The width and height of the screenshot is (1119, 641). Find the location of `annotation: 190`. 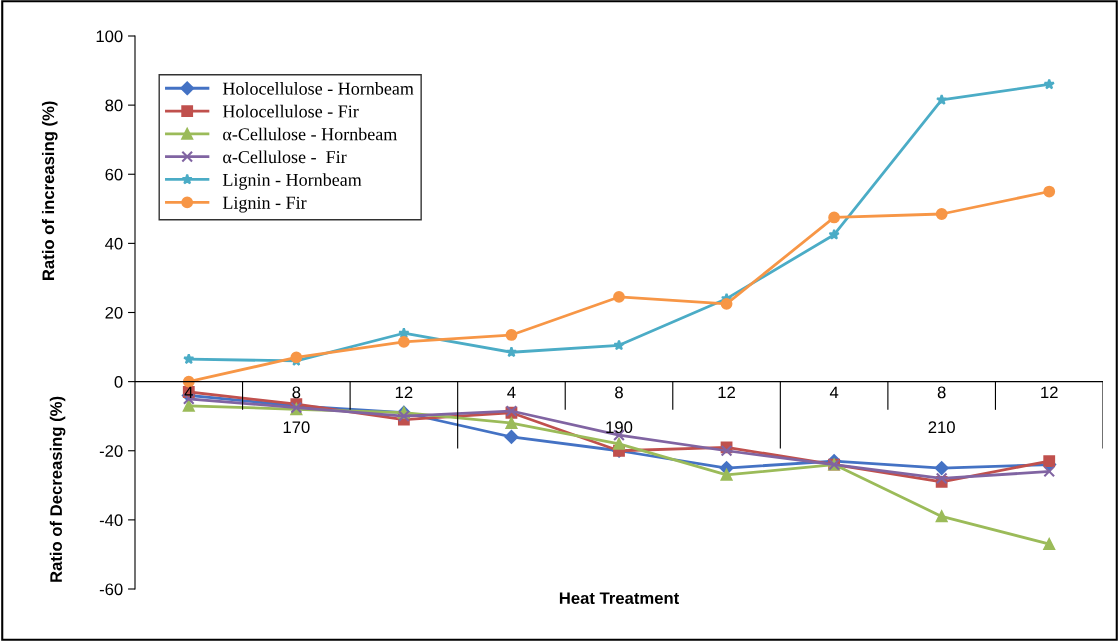

annotation: 190 is located at coordinates (619, 427).